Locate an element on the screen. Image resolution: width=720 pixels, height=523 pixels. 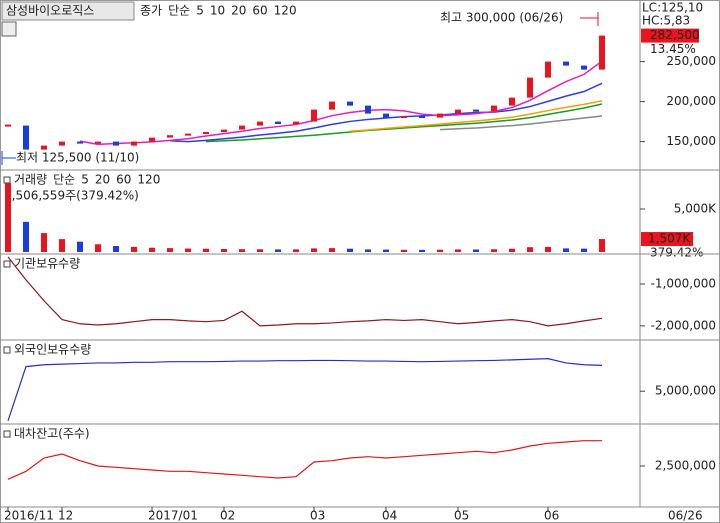
x-tick-label: 02 is located at coordinates (227, 516).